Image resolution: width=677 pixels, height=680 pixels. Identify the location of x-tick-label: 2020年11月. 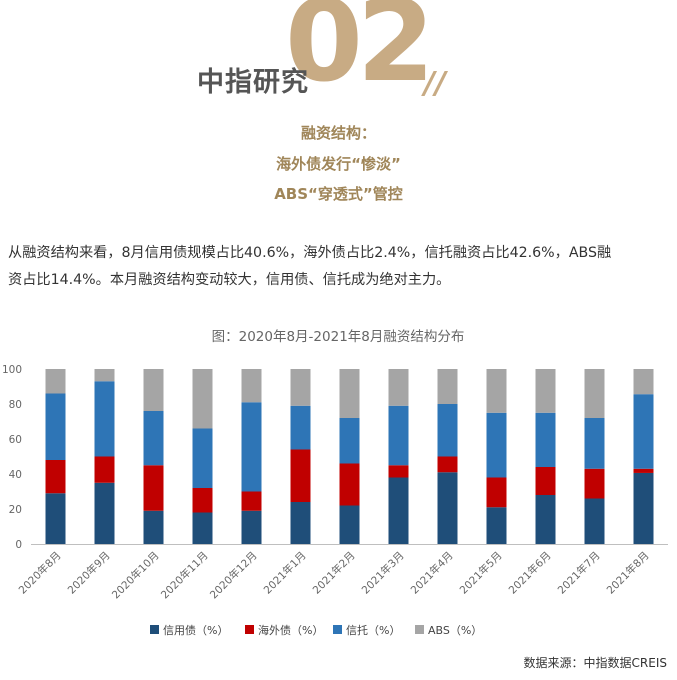
(184, 575).